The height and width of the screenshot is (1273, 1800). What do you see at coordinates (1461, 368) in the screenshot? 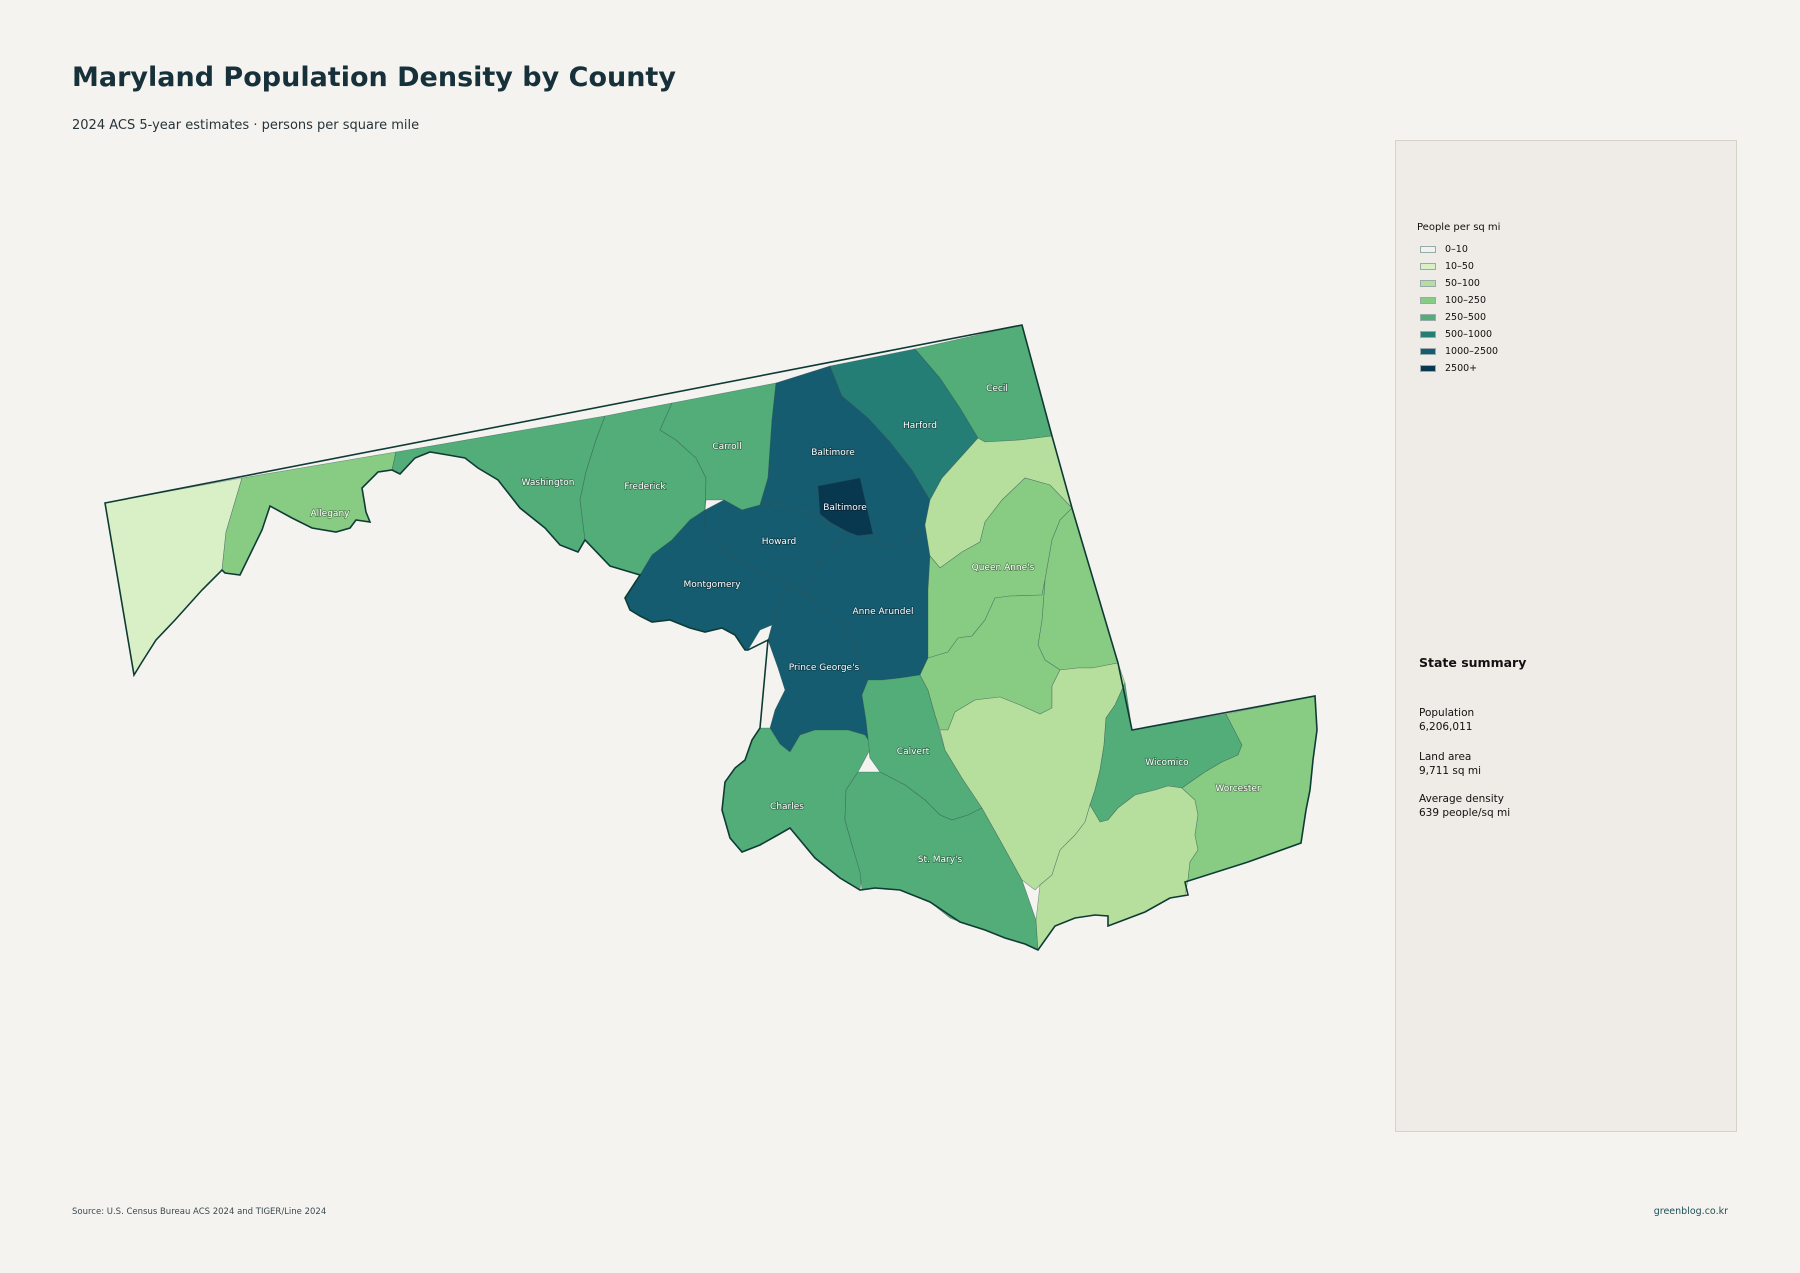
I see `legend-label: 2500+` at bounding box center [1461, 368].